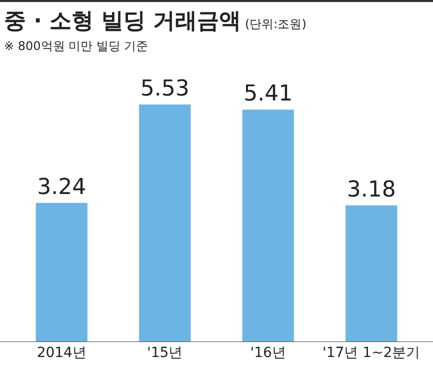  What do you see at coordinates (371, 189) in the screenshot?
I see `data-label: 3.18` at bounding box center [371, 189].